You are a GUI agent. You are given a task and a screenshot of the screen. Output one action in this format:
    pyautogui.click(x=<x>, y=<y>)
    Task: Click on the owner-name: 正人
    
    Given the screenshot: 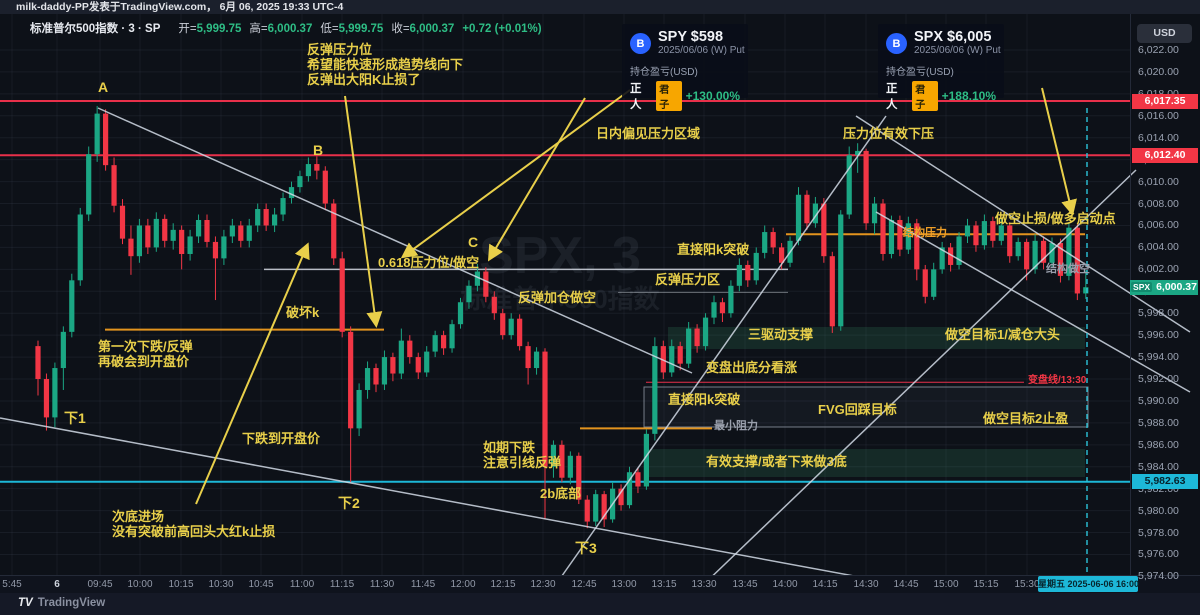 What is the action you would take?
    pyautogui.click(x=892, y=97)
    